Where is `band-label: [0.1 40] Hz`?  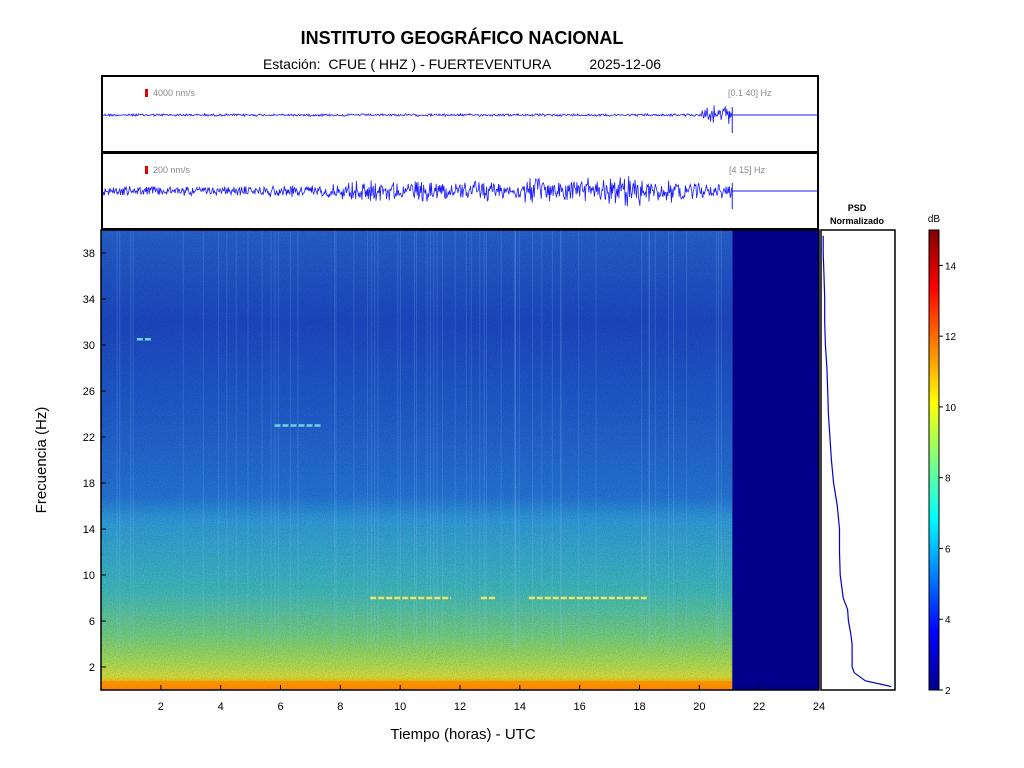 band-label: [0.1 40] Hz is located at coordinates (750, 93).